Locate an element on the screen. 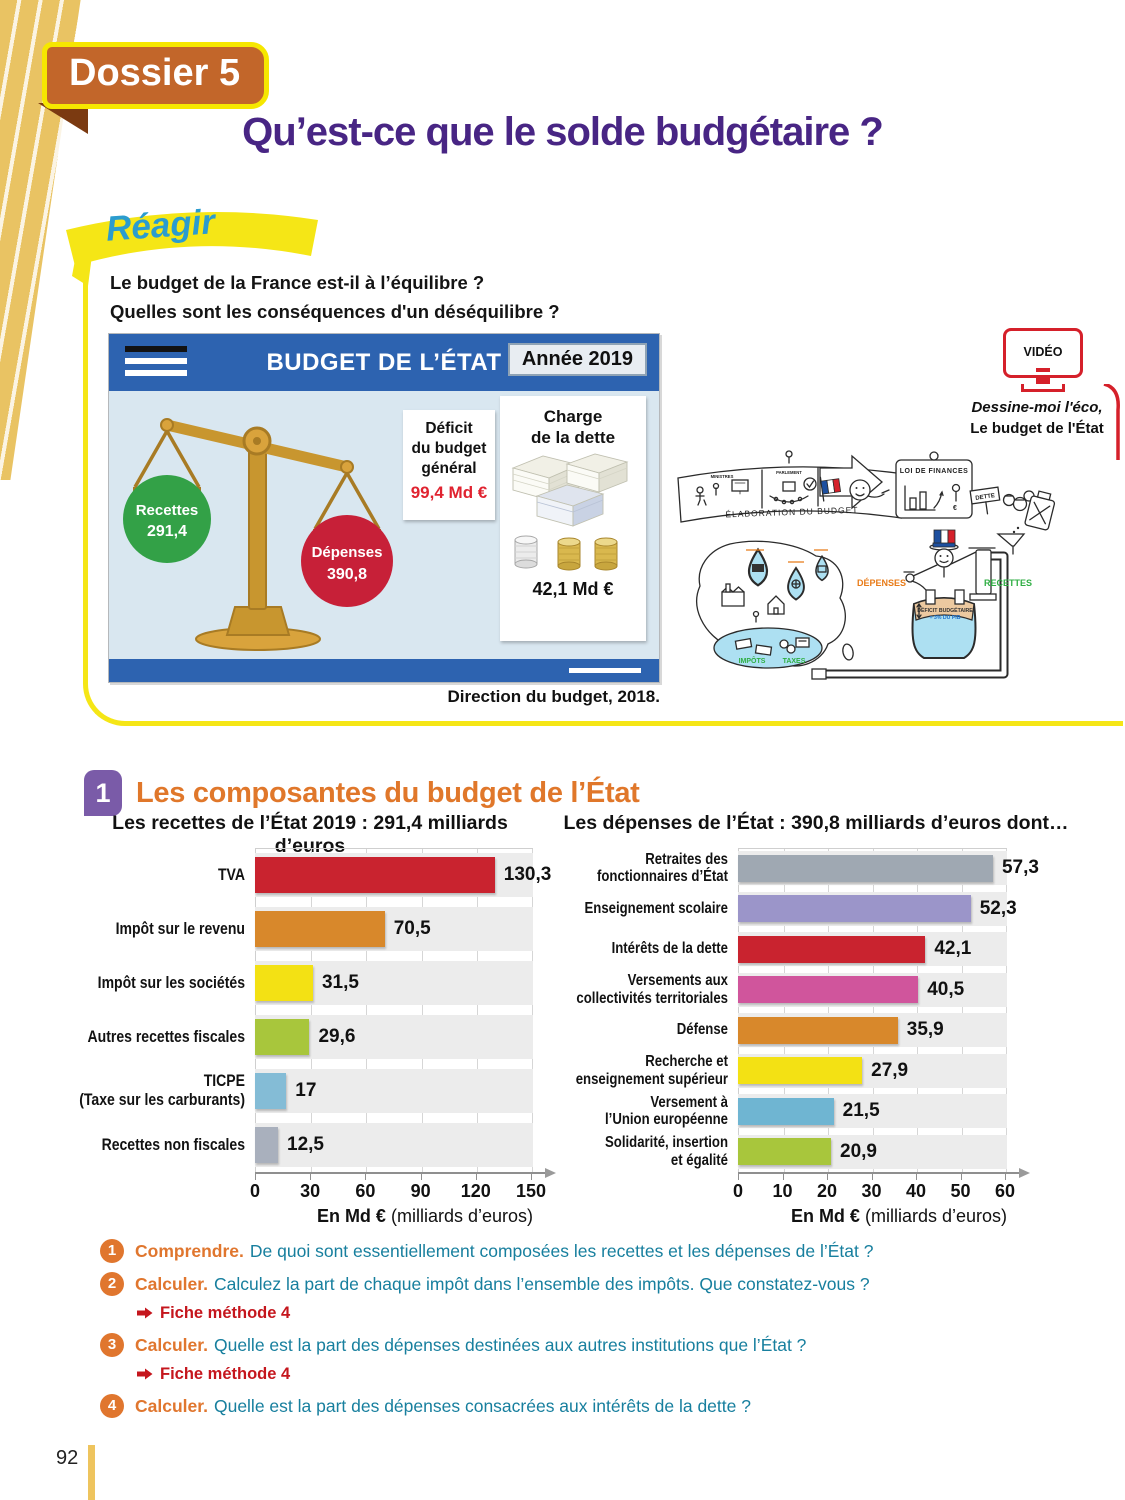 This screenshot has width=1125, height=1500. question-number-badge: 1 is located at coordinates (112, 1251).